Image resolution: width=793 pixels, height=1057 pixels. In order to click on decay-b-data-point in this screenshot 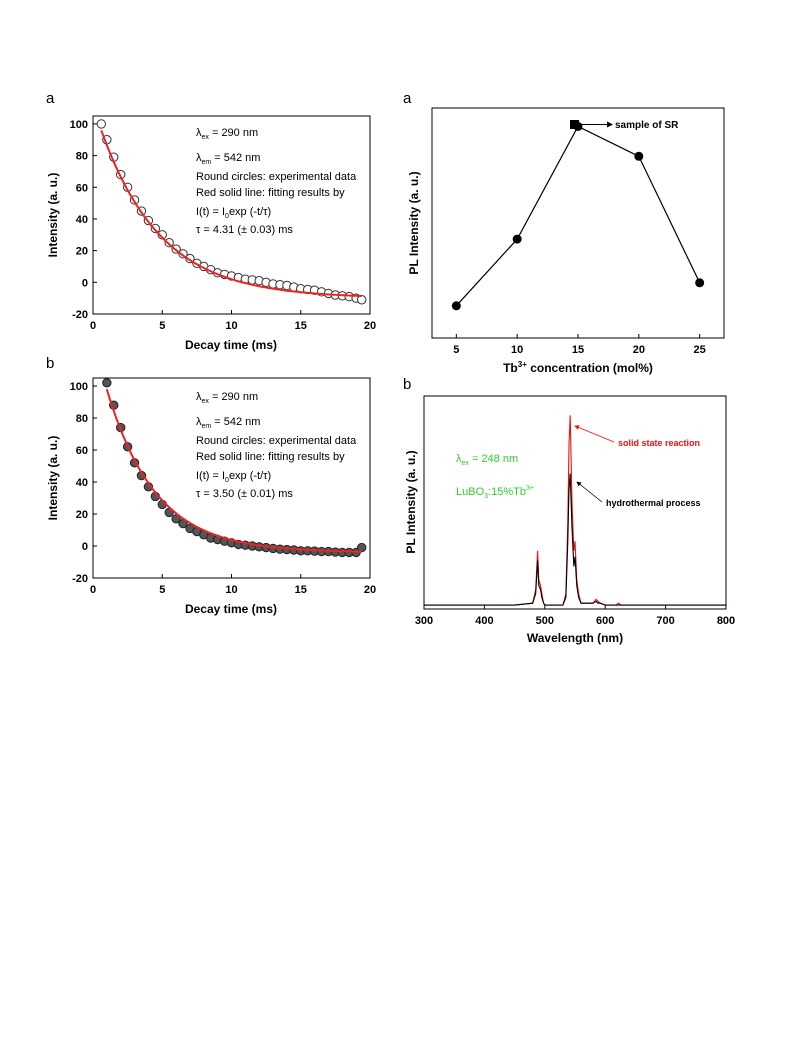, I will do `click(107, 383)`.